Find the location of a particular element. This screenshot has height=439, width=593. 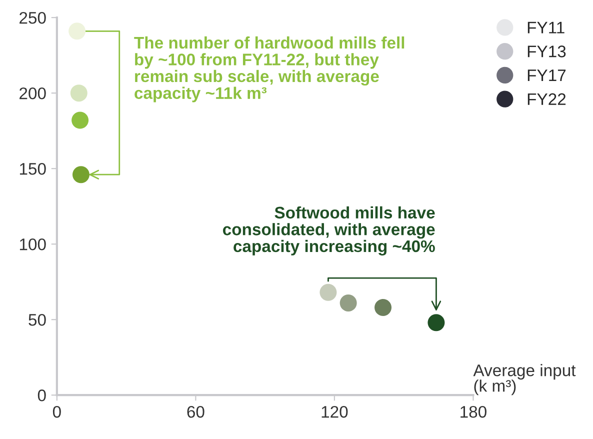

text: FY13 is located at coordinates (547, 52).